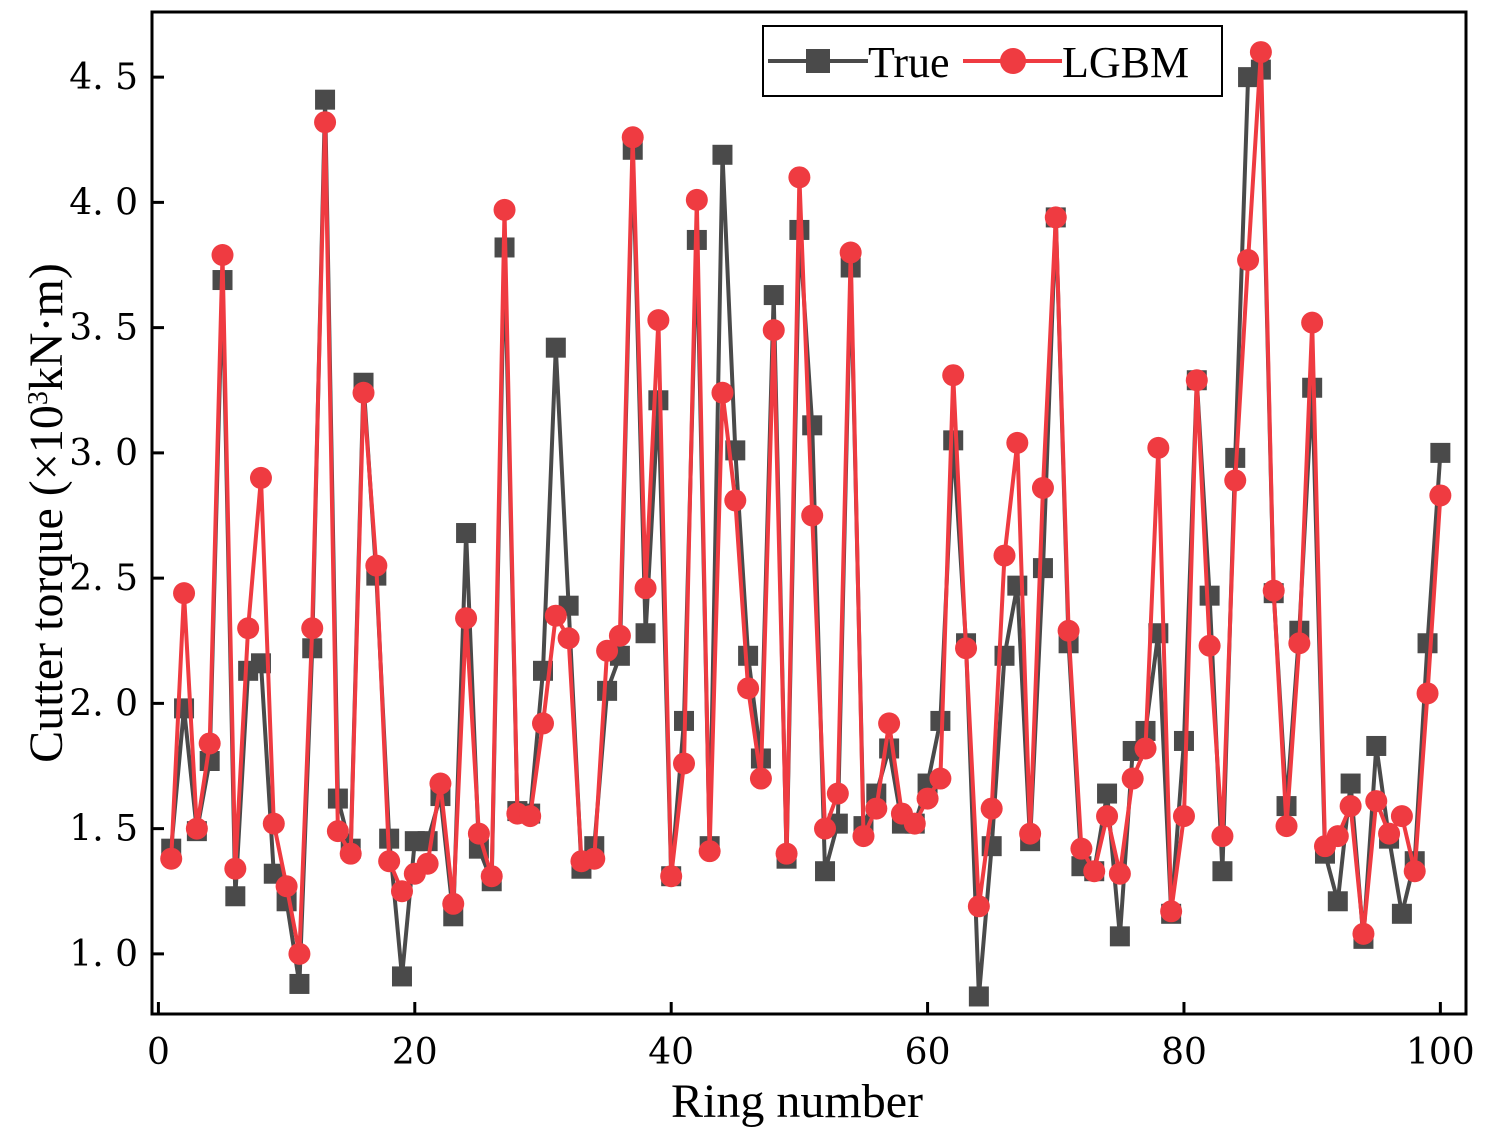  Describe the element at coordinates (1440, 1052) in the screenshot. I see `x-tick-label: 100` at that location.